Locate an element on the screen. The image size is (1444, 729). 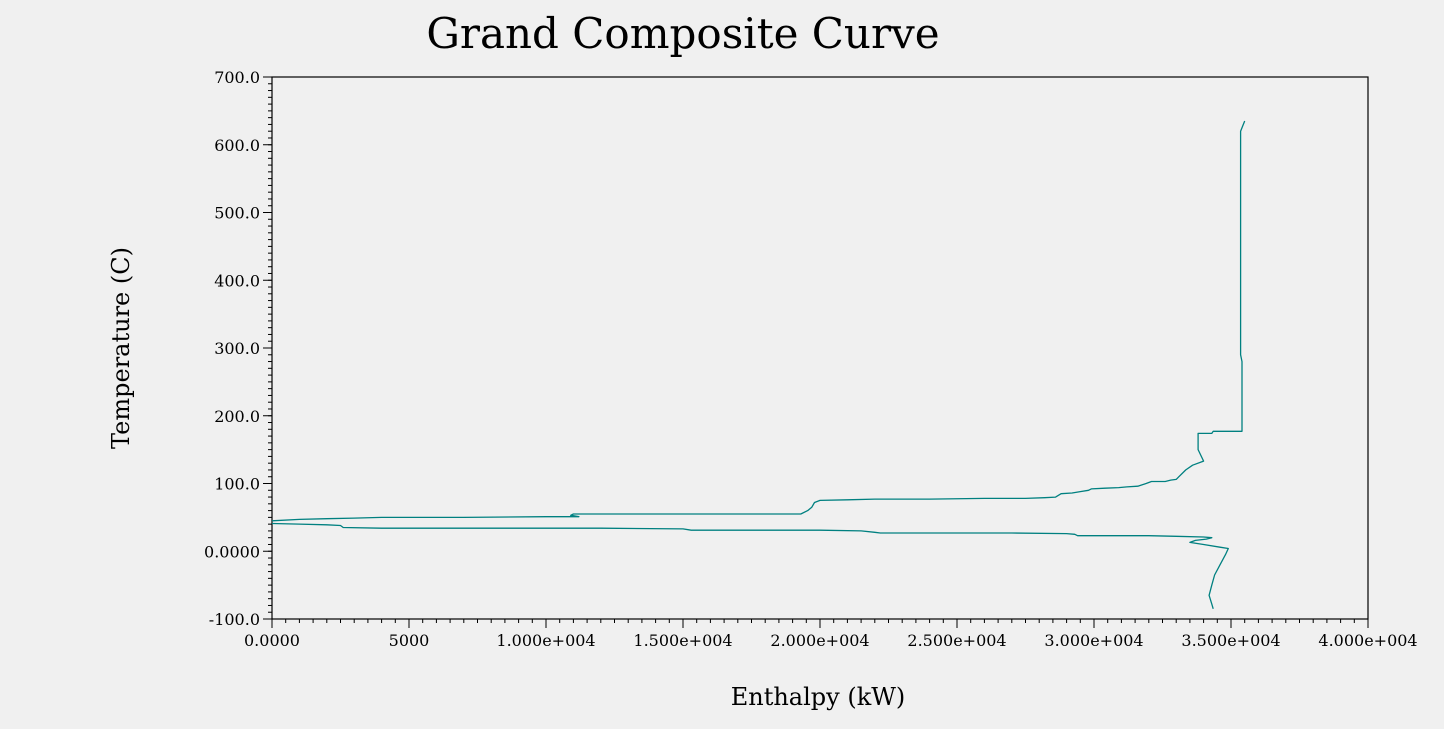
x-tick-label: 1.500e+004 is located at coordinates (682, 640).